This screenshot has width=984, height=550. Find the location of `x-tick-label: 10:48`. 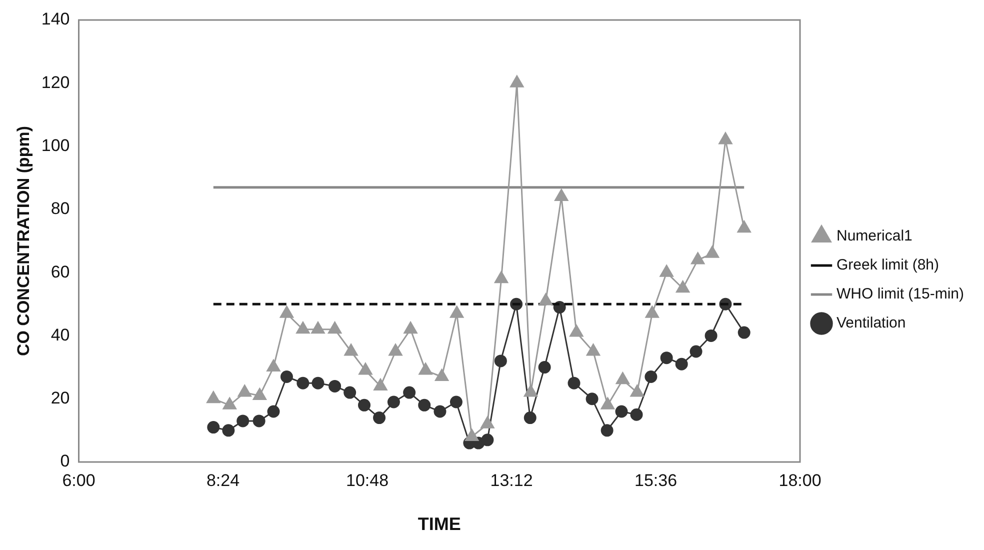

x-tick-label: 10:48 is located at coordinates (367, 480).